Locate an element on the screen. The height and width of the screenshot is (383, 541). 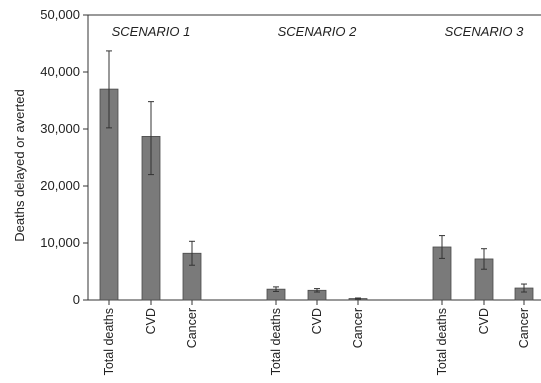
y-tick-label: 30,000 is located at coordinates (60, 128).